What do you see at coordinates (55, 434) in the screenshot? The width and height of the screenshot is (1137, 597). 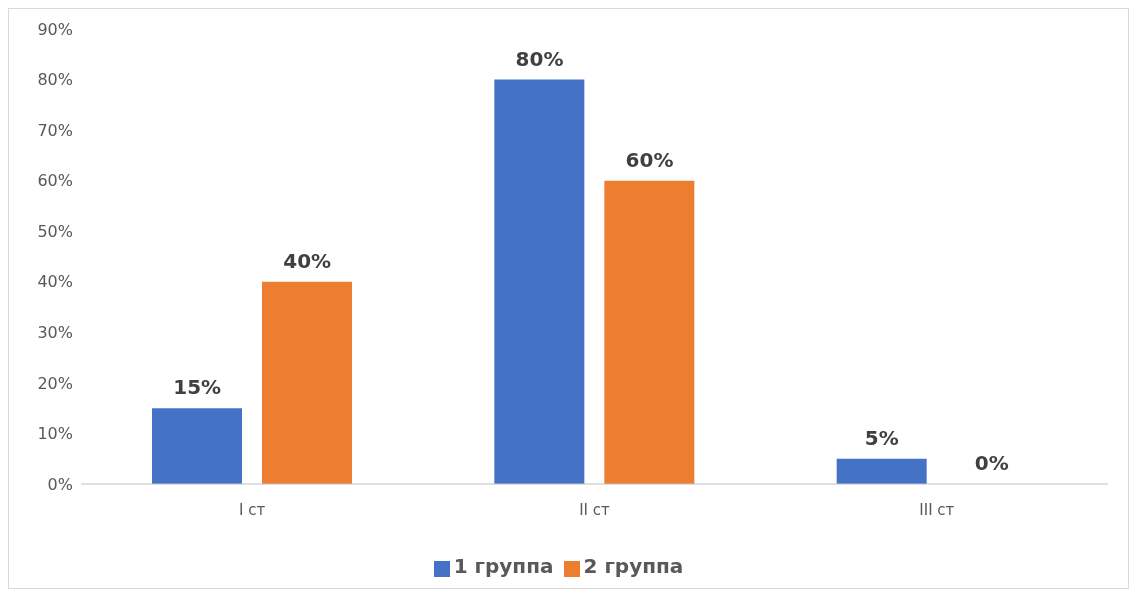 I see `y-tick-label: 10%` at bounding box center [55, 434].